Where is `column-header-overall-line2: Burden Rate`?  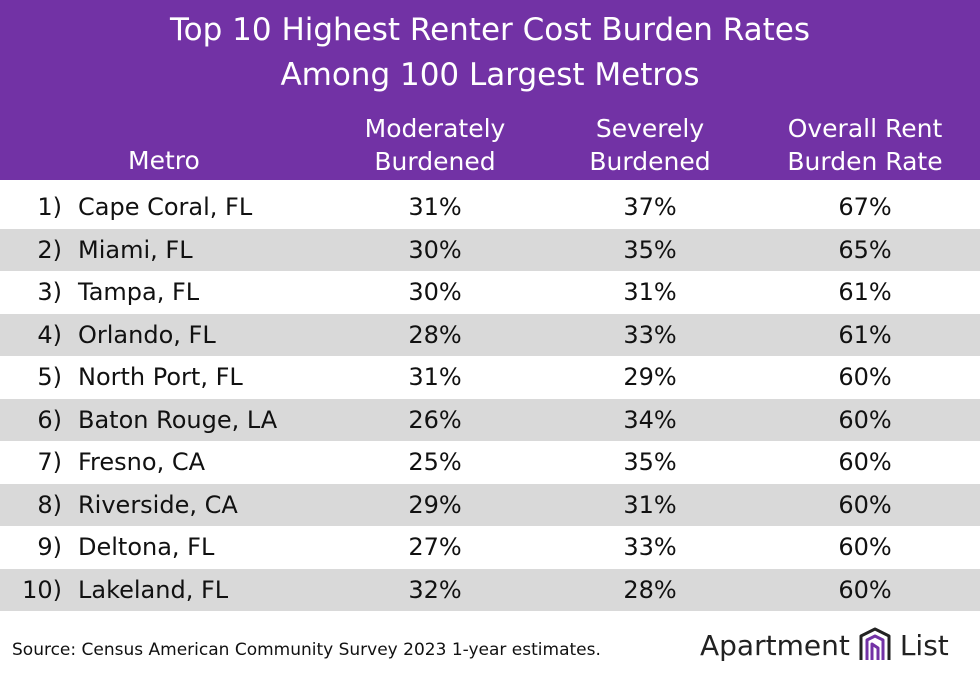
column-header-overall-line2: Burden Rate is located at coordinates (865, 161).